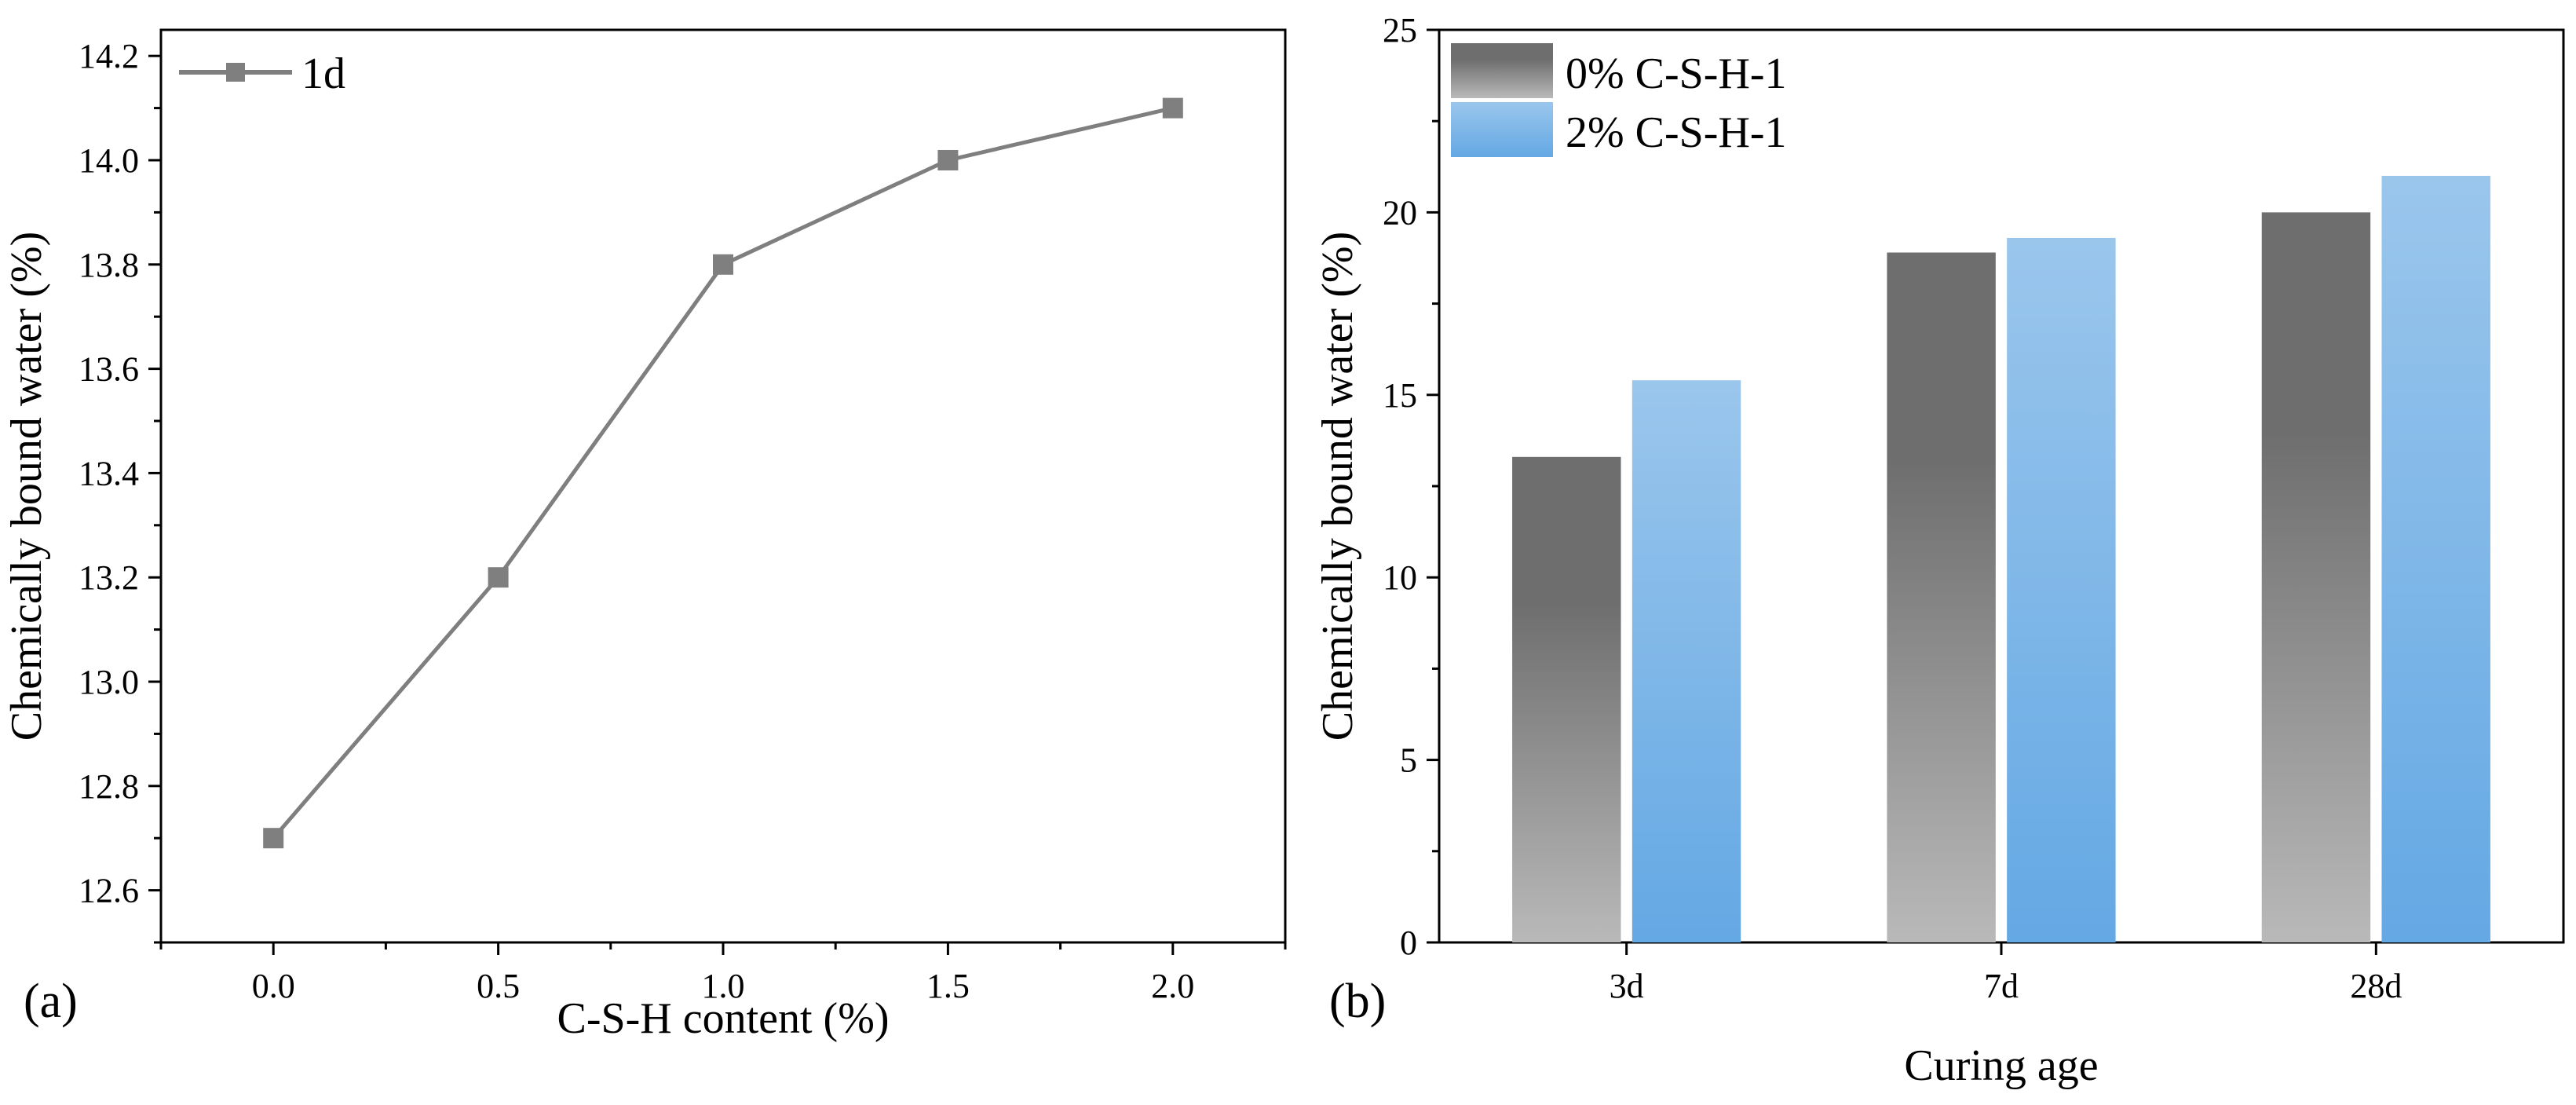 The image size is (2576, 1105). I want to click on y-tick-label: 13.8, so click(109, 265).